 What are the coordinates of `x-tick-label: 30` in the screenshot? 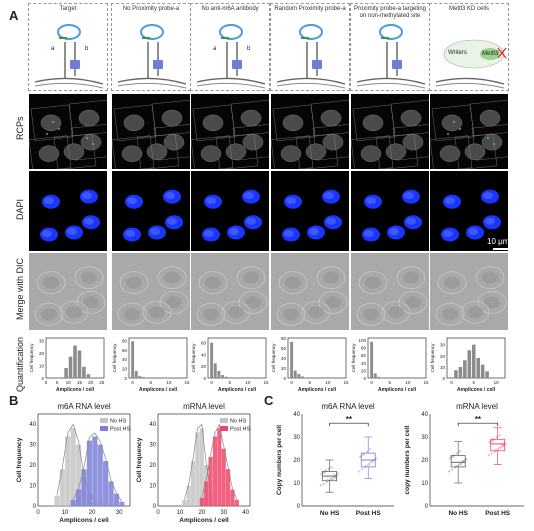 It's located at (223, 513).